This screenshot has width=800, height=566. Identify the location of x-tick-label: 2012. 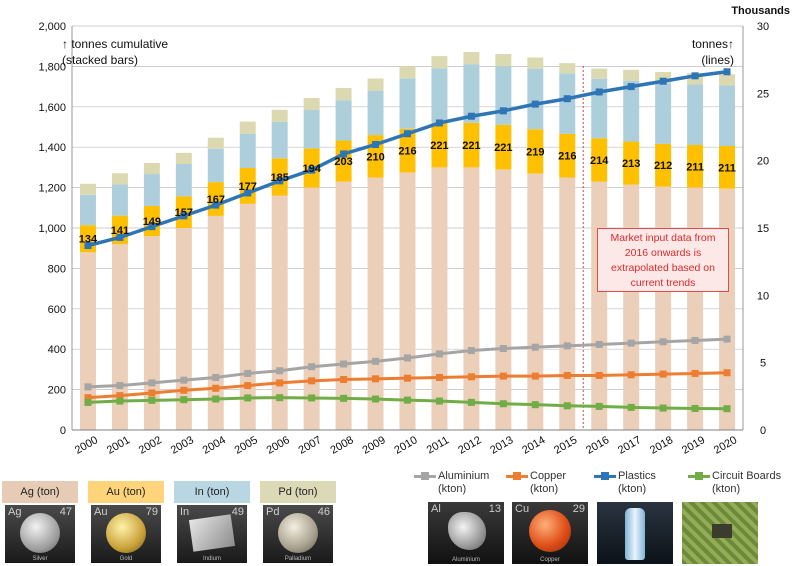
(469, 445).